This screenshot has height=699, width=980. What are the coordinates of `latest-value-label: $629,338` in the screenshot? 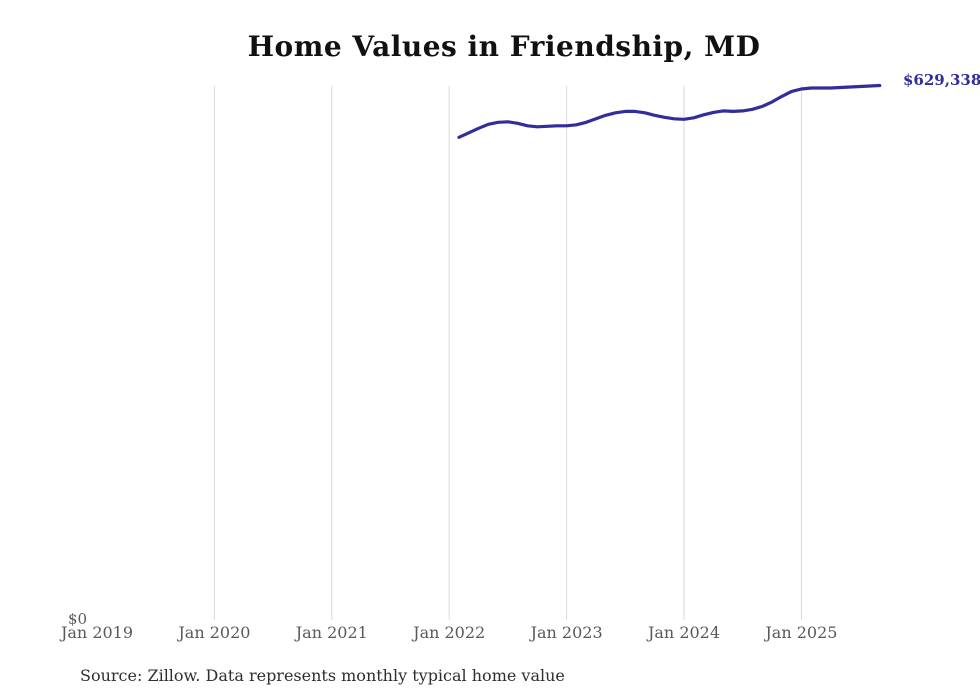 It's located at (941, 80).